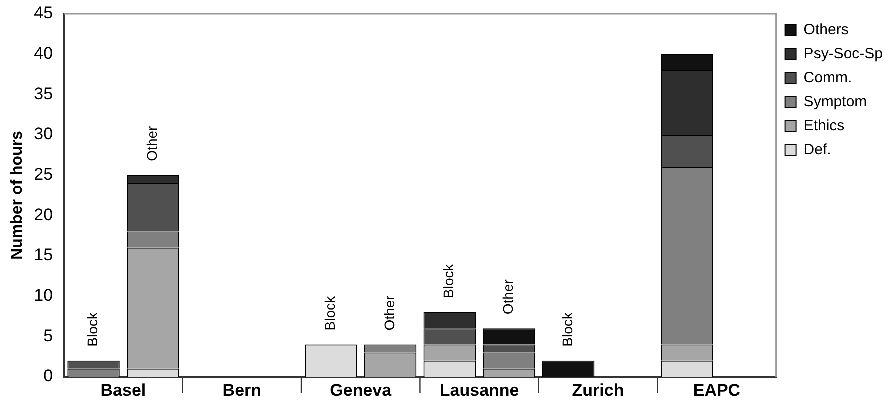 The width and height of the screenshot is (893, 401). What do you see at coordinates (44, 94) in the screenshot?
I see `y-tick-label: 35` at bounding box center [44, 94].